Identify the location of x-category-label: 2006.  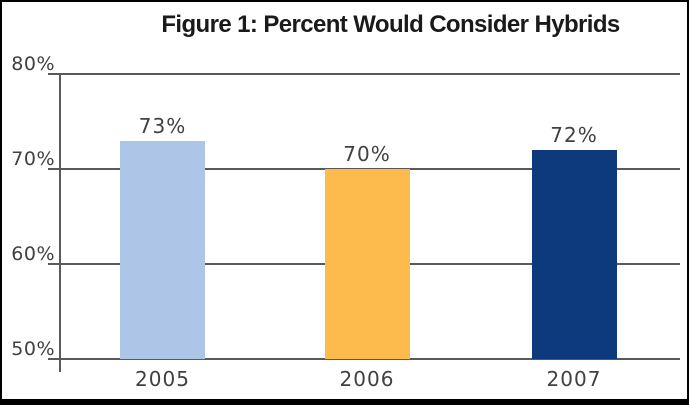
(367, 379).